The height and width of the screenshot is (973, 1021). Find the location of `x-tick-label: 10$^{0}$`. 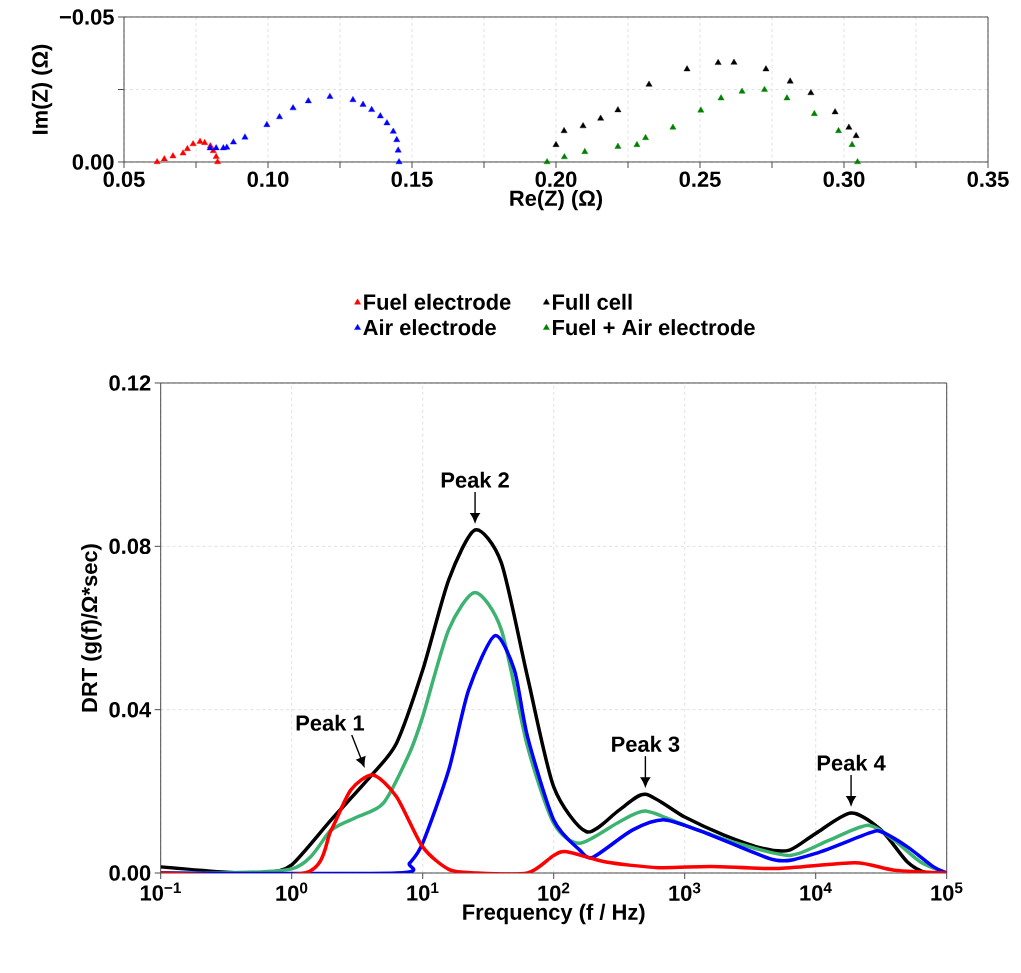

x-tick-label: 10$^{0}$ is located at coordinates (292, 891).